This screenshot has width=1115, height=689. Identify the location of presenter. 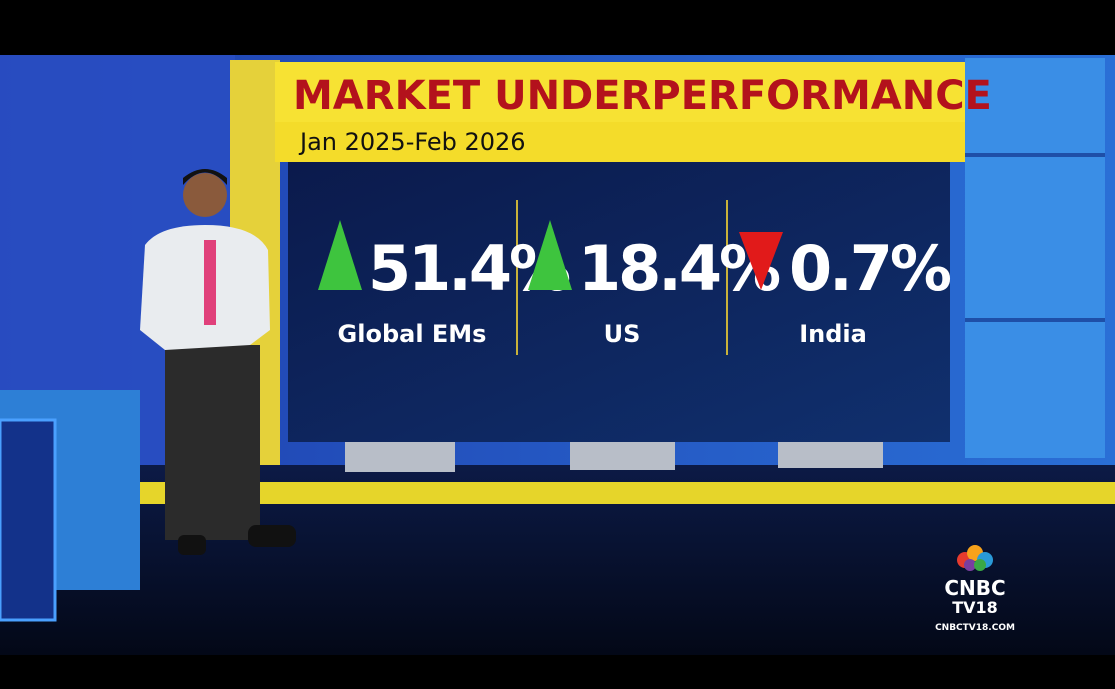
(218, 362).